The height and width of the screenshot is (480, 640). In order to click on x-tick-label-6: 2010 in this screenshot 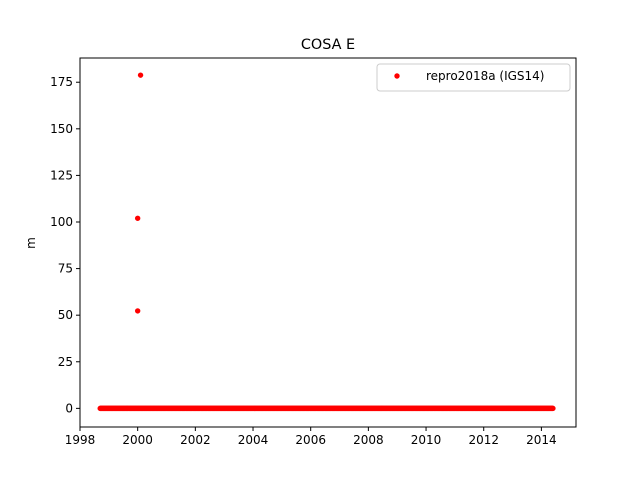, I will do `click(426, 440)`.